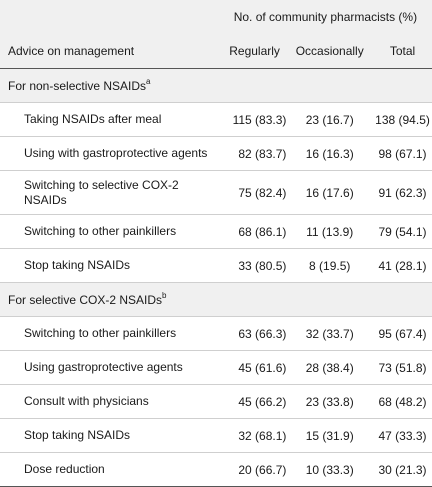 The width and height of the screenshot is (432, 487). I want to click on cell-regularly: 33 (80.5), so click(248, 265).